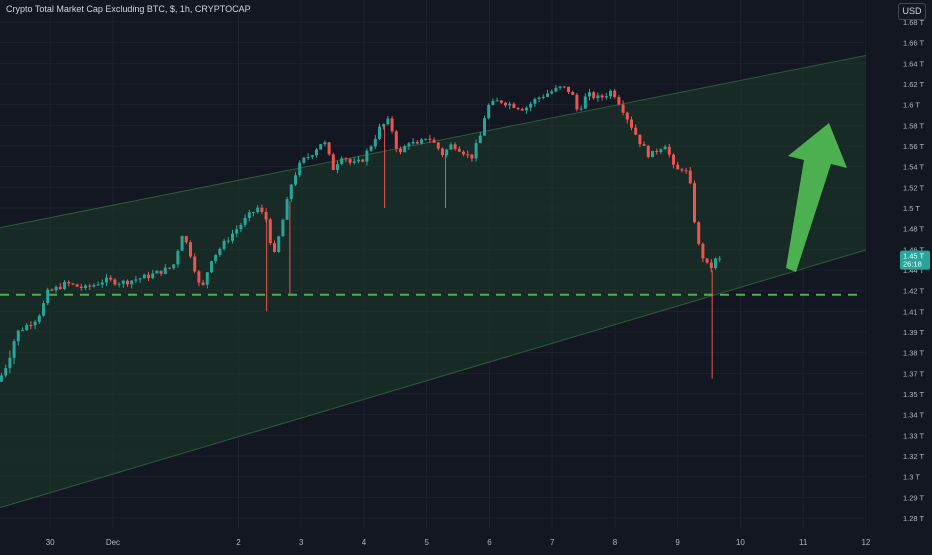 The width and height of the screenshot is (932, 555). I want to click on price-tick-label: 1.33 T, so click(914, 435).